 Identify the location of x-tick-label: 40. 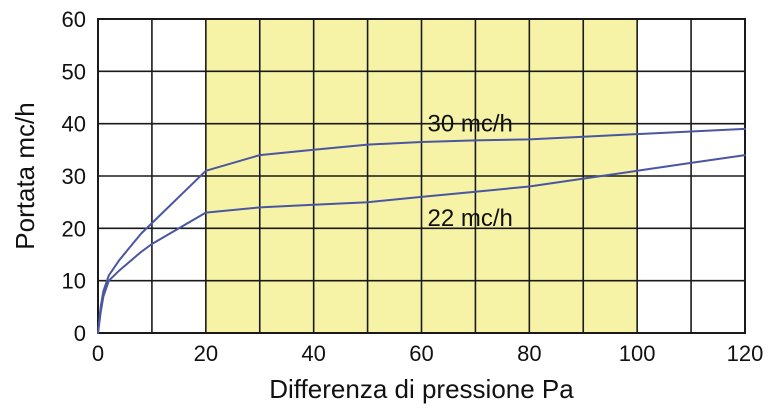
(313, 353).